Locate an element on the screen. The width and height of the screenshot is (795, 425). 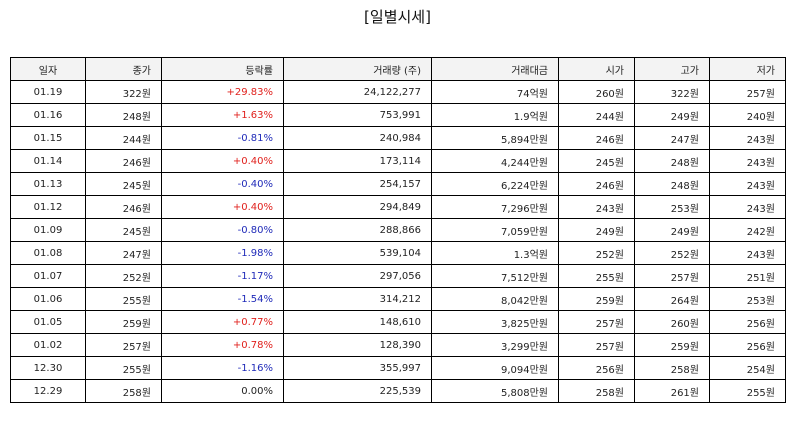
cell-high: 249원 is located at coordinates (672, 115).